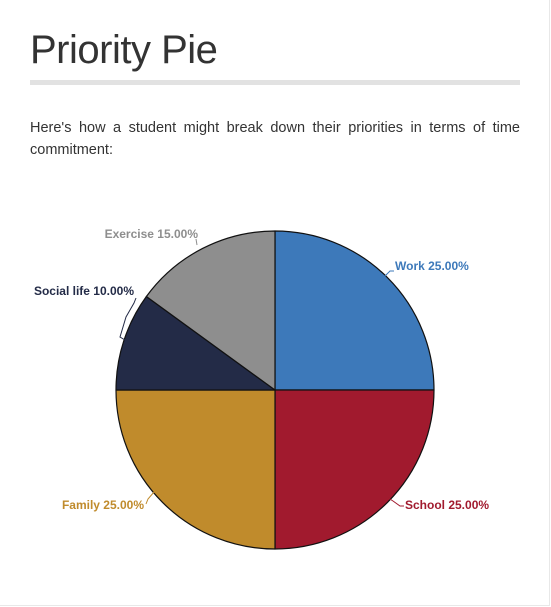  What do you see at coordinates (388, 274) in the screenshot?
I see `label-connector-work` at bounding box center [388, 274].